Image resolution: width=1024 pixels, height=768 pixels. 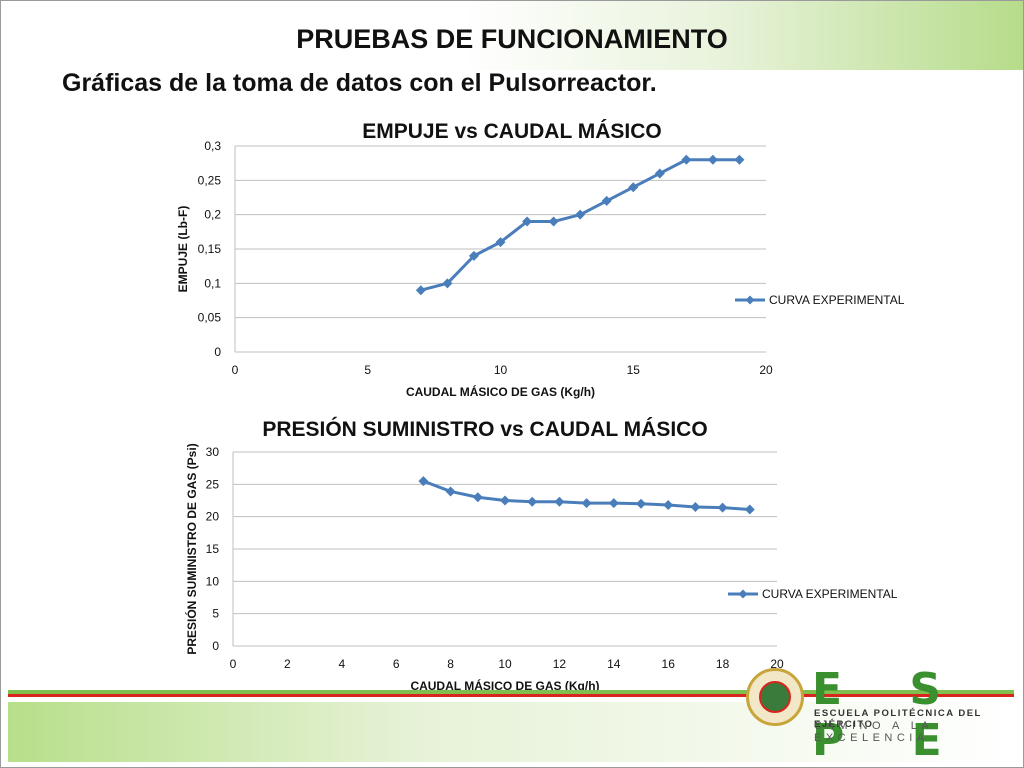 I want to click on chart2-ytick-label: 5, so click(x=215, y=614).